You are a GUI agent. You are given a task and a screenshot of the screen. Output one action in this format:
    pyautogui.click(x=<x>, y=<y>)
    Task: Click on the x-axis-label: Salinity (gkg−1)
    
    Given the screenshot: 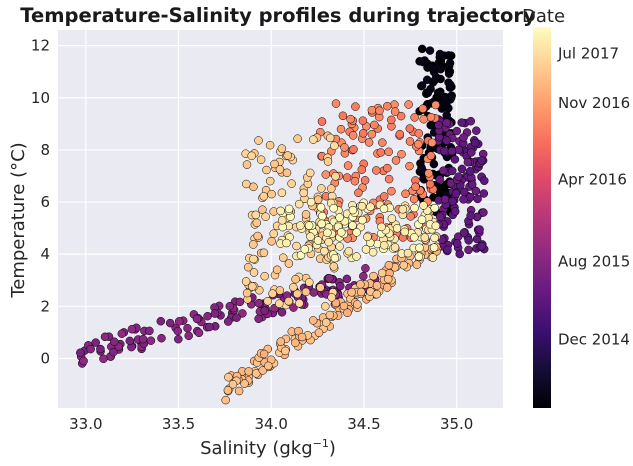 What is the action you would take?
    pyautogui.click(x=268, y=448)
    